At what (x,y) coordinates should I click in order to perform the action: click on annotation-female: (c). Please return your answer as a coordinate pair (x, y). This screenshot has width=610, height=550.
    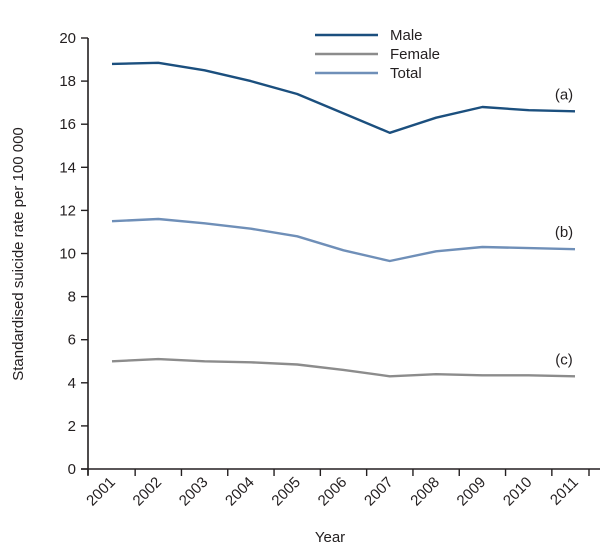
    Looking at the image, I should click on (564, 359).